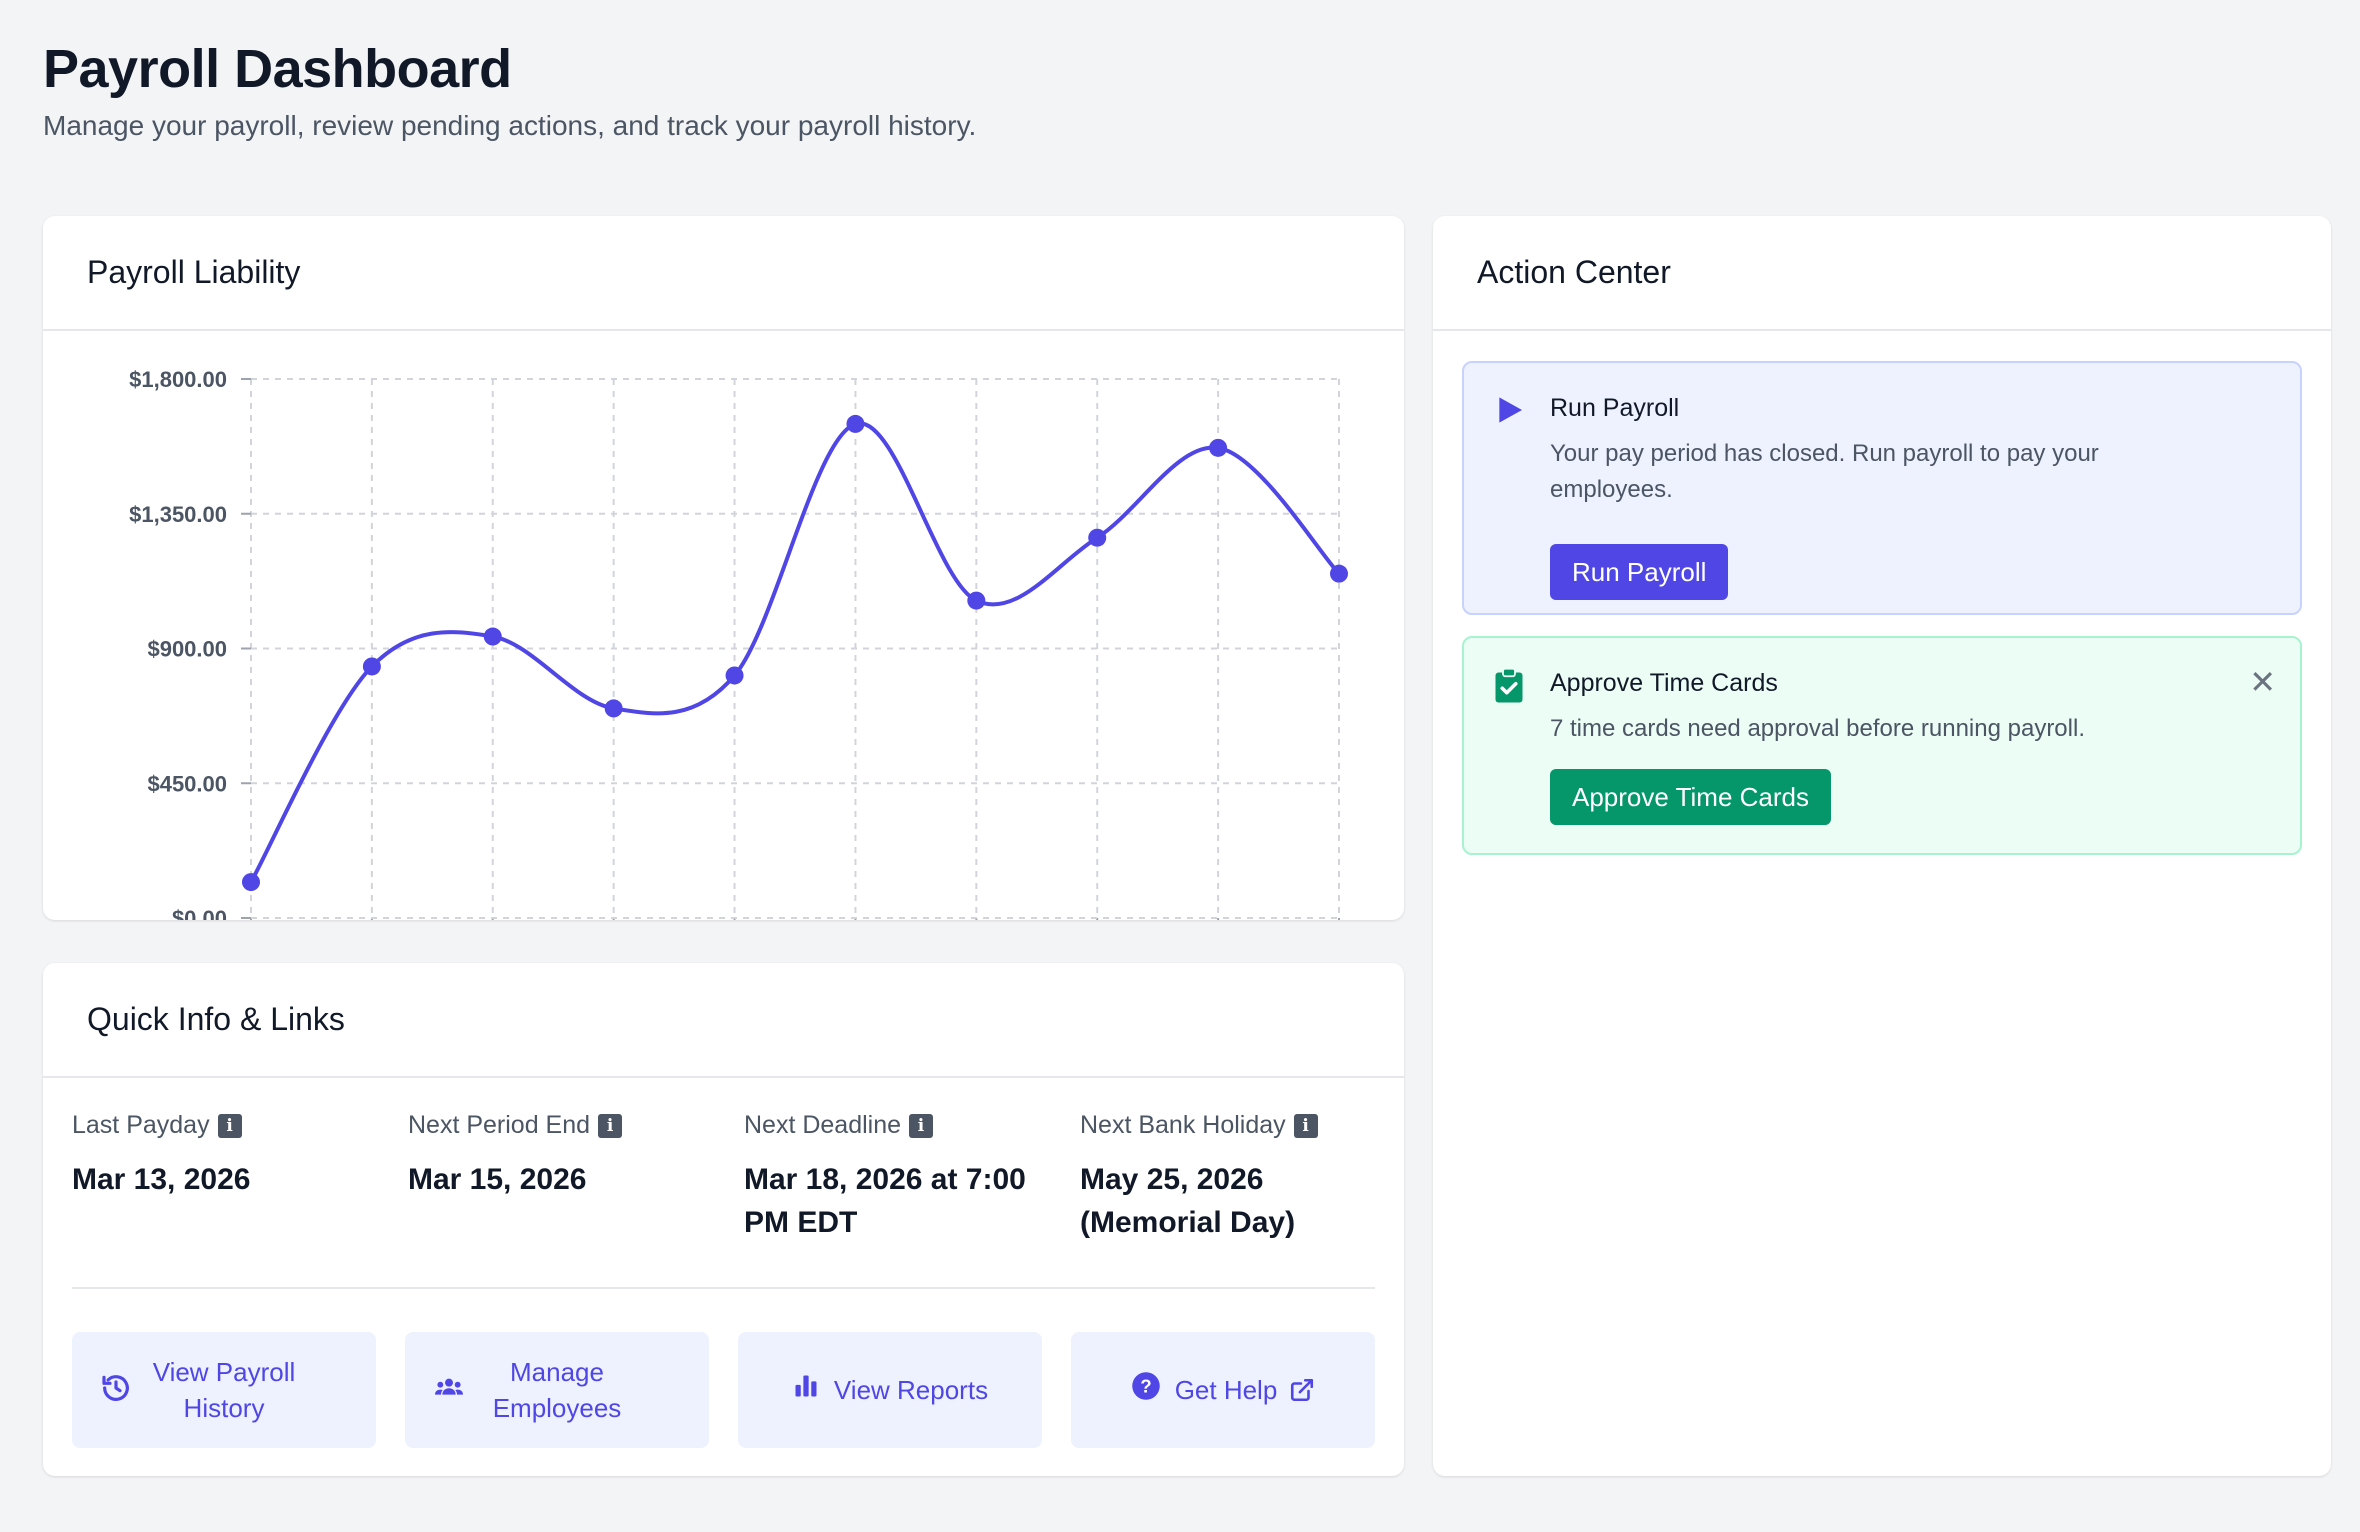  What do you see at coordinates (277, 69) in the screenshot?
I see `page-title: Payroll Dashboard` at bounding box center [277, 69].